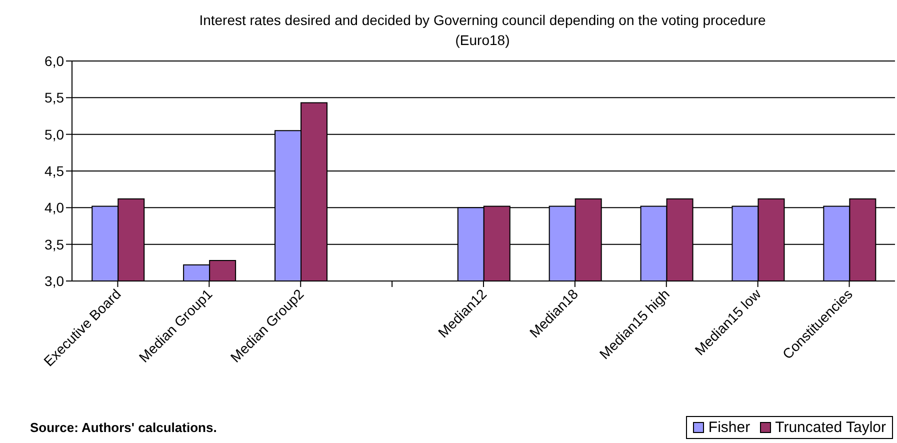 This screenshot has width=897, height=443. What do you see at coordinates (54, 280) in the screenshot?
I see `y-tick-label: 3,0` at bounding box center [54, 280].